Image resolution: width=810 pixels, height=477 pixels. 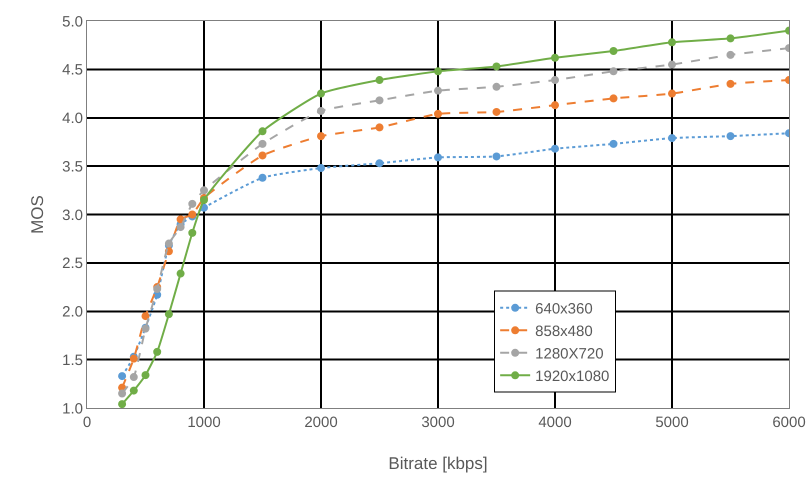 What do you see at coordinates (87, 422) in the screenshot?
I see `x-tick-label: 0` at bounding box center [87, 422].